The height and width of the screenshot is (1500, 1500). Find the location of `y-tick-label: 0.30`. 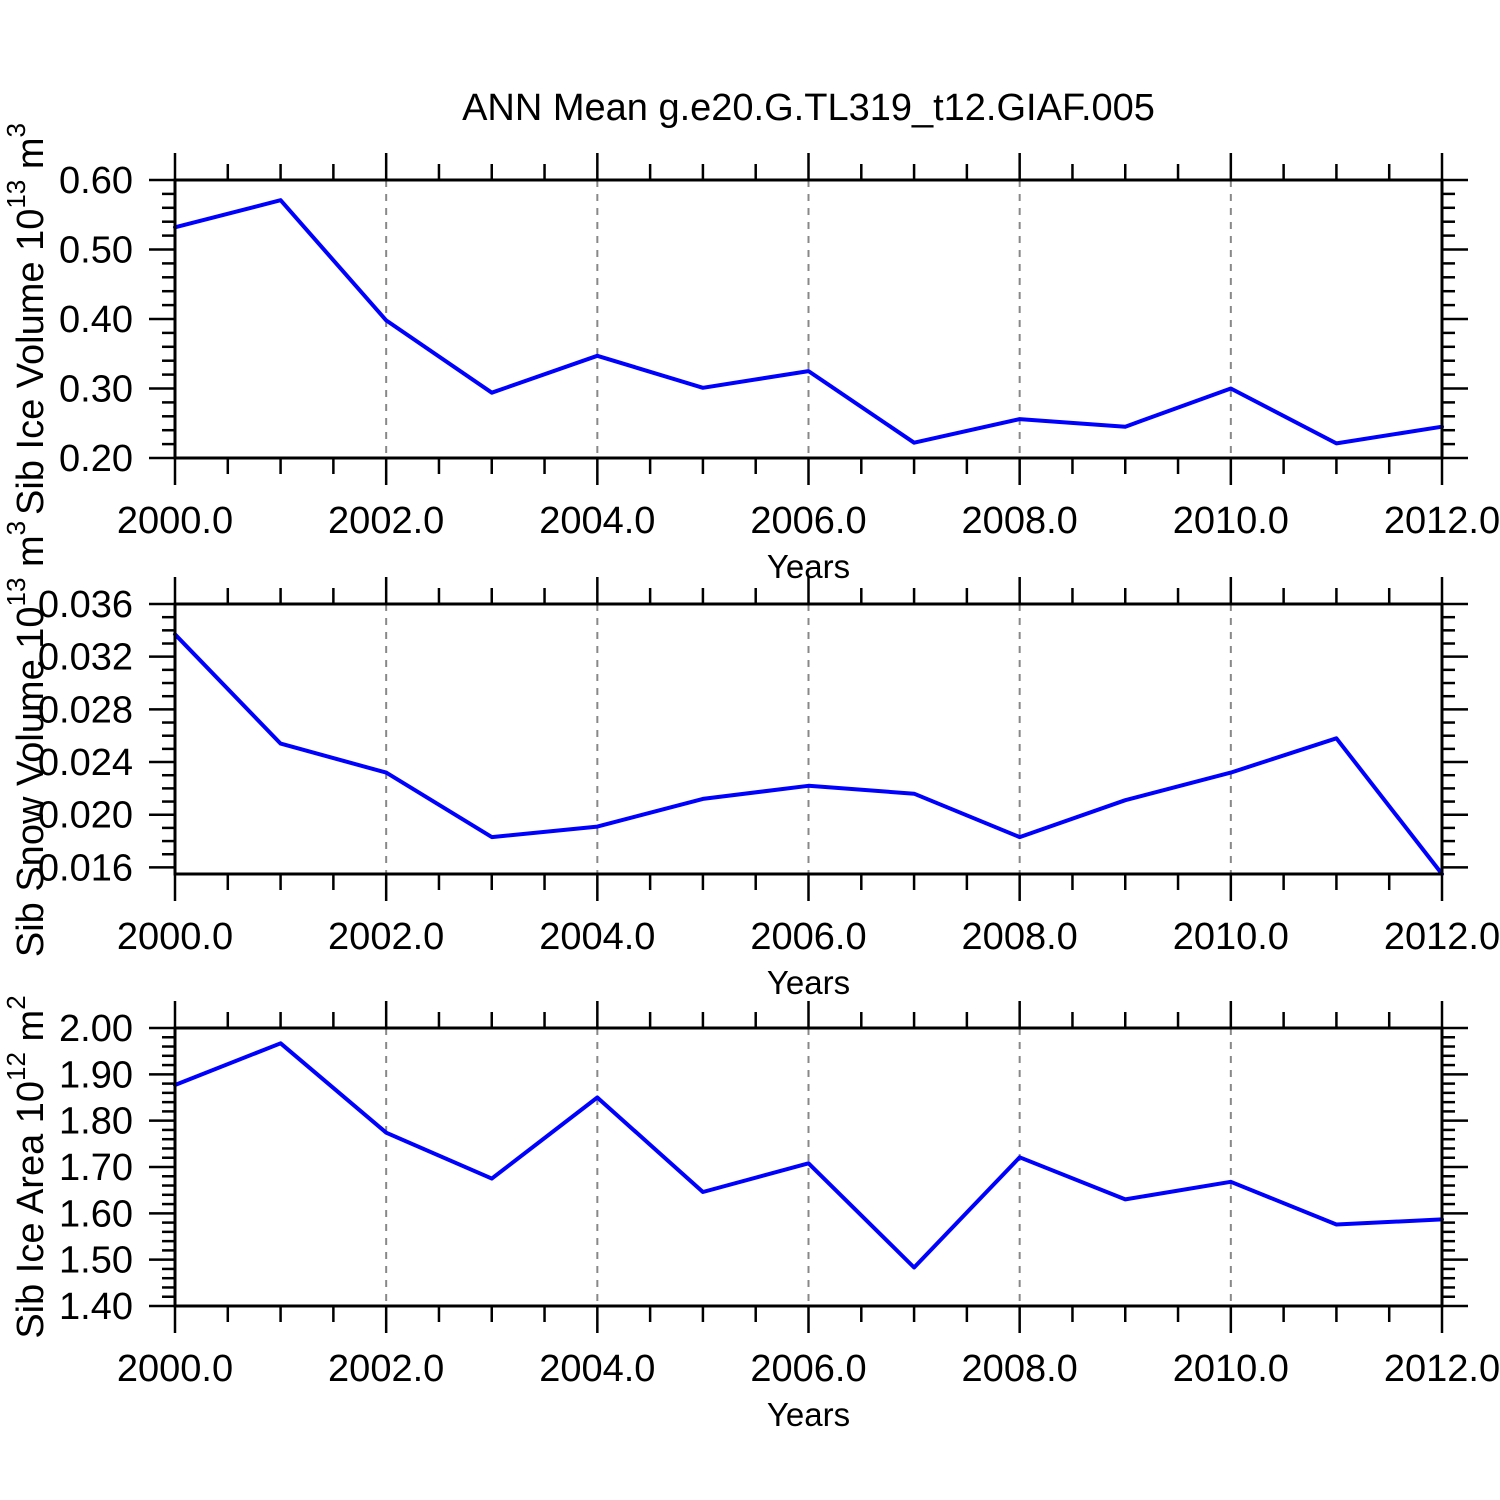

y-tick-label: 0.30 is located at coordinates (96, 390).